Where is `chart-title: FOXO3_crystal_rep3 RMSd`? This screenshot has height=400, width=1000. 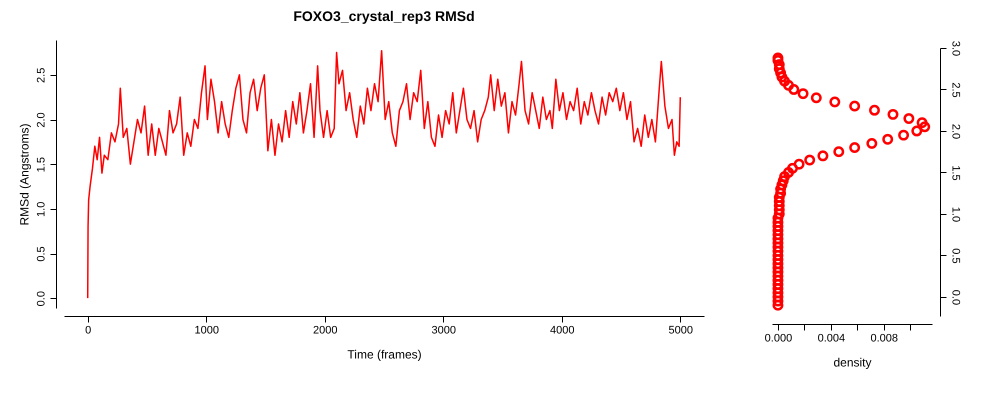 chart-title: FOXO3_crystal_rep3 RMSd is located at coordinates (384, 16).